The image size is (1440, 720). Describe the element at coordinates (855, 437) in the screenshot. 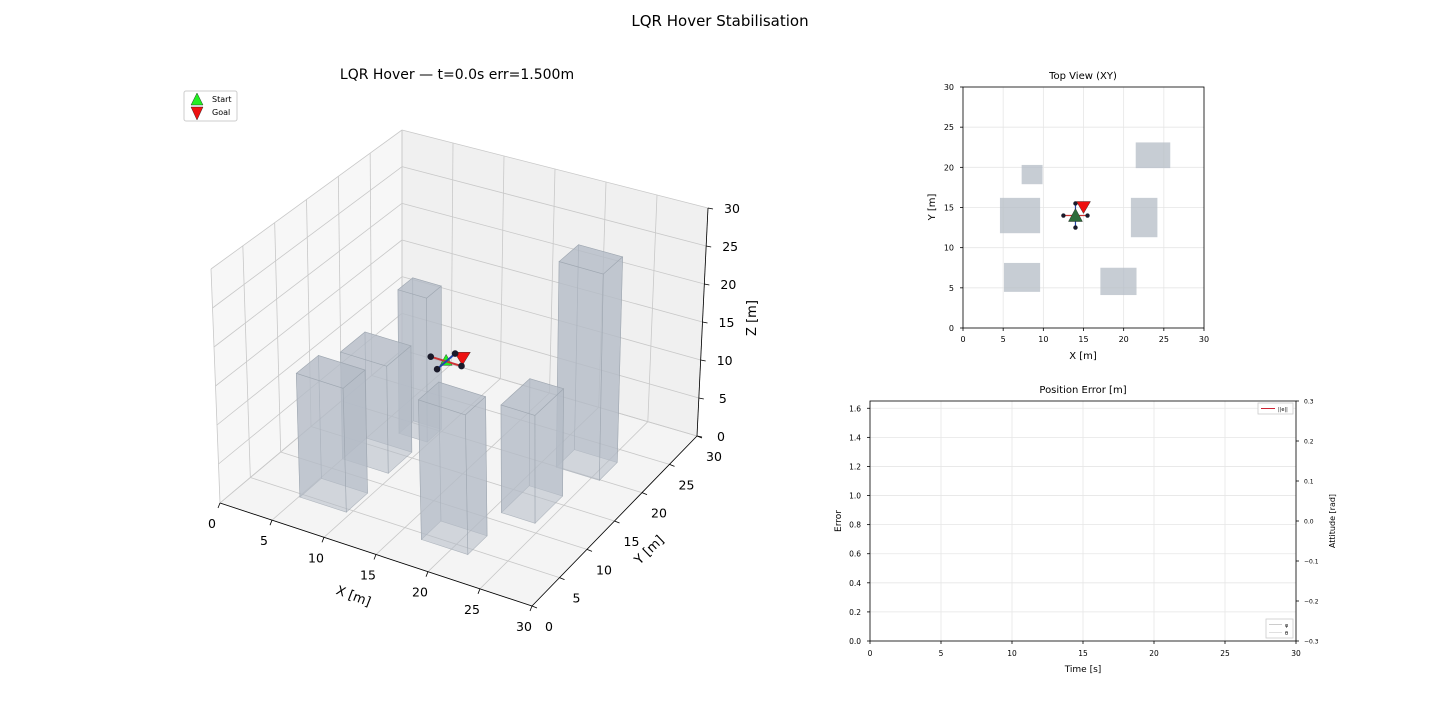

I see `y-tick-label: 1.4` at that location.